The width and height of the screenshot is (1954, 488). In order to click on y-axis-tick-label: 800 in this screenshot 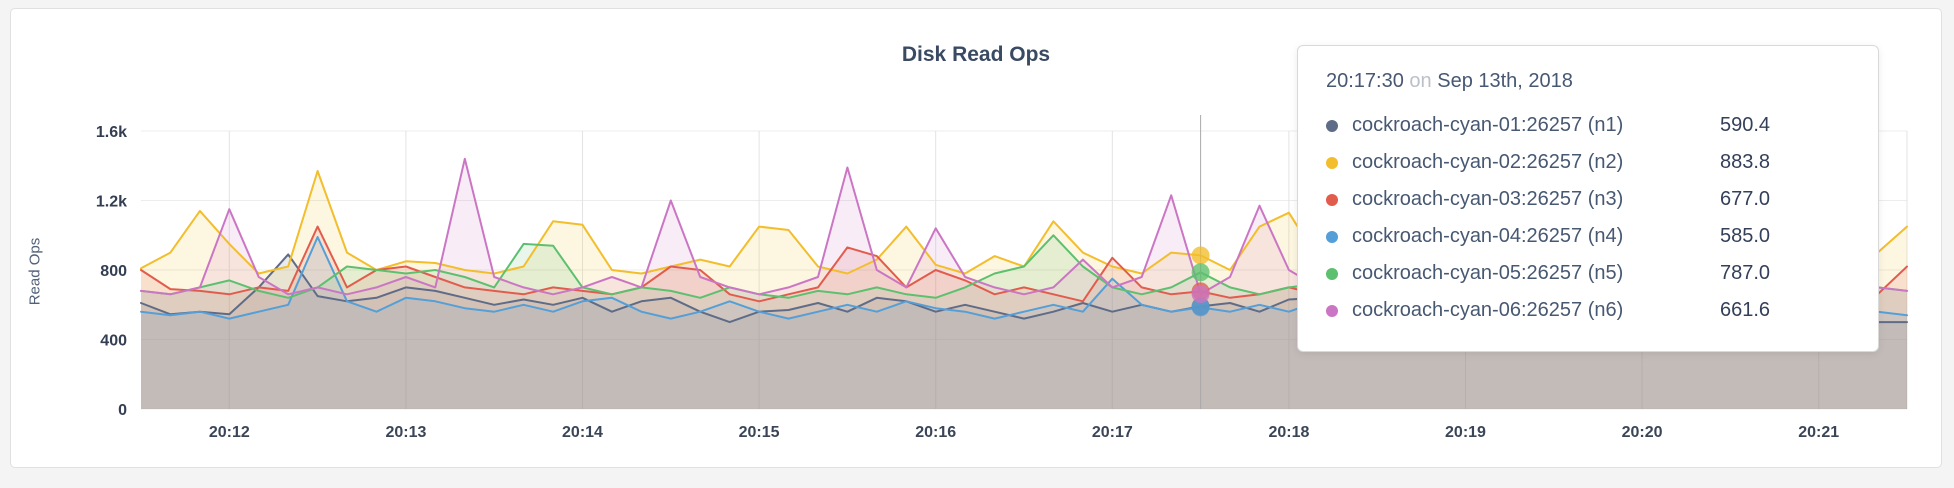, I will do `click(113, 271)`.